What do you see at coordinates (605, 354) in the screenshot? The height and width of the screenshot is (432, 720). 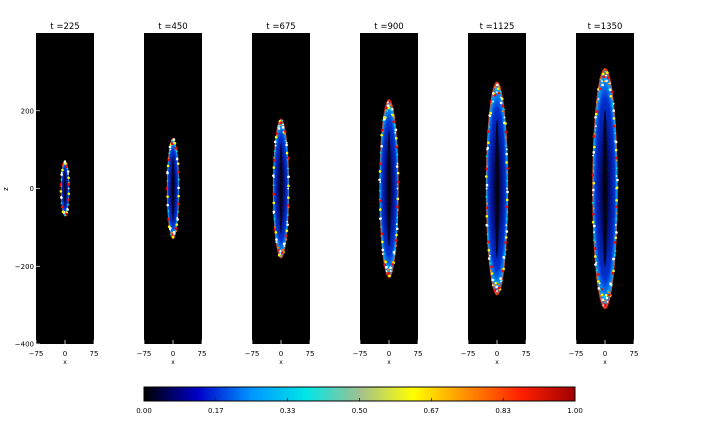 I see `x-tick-label: 0` at bounding box center [605, 354].